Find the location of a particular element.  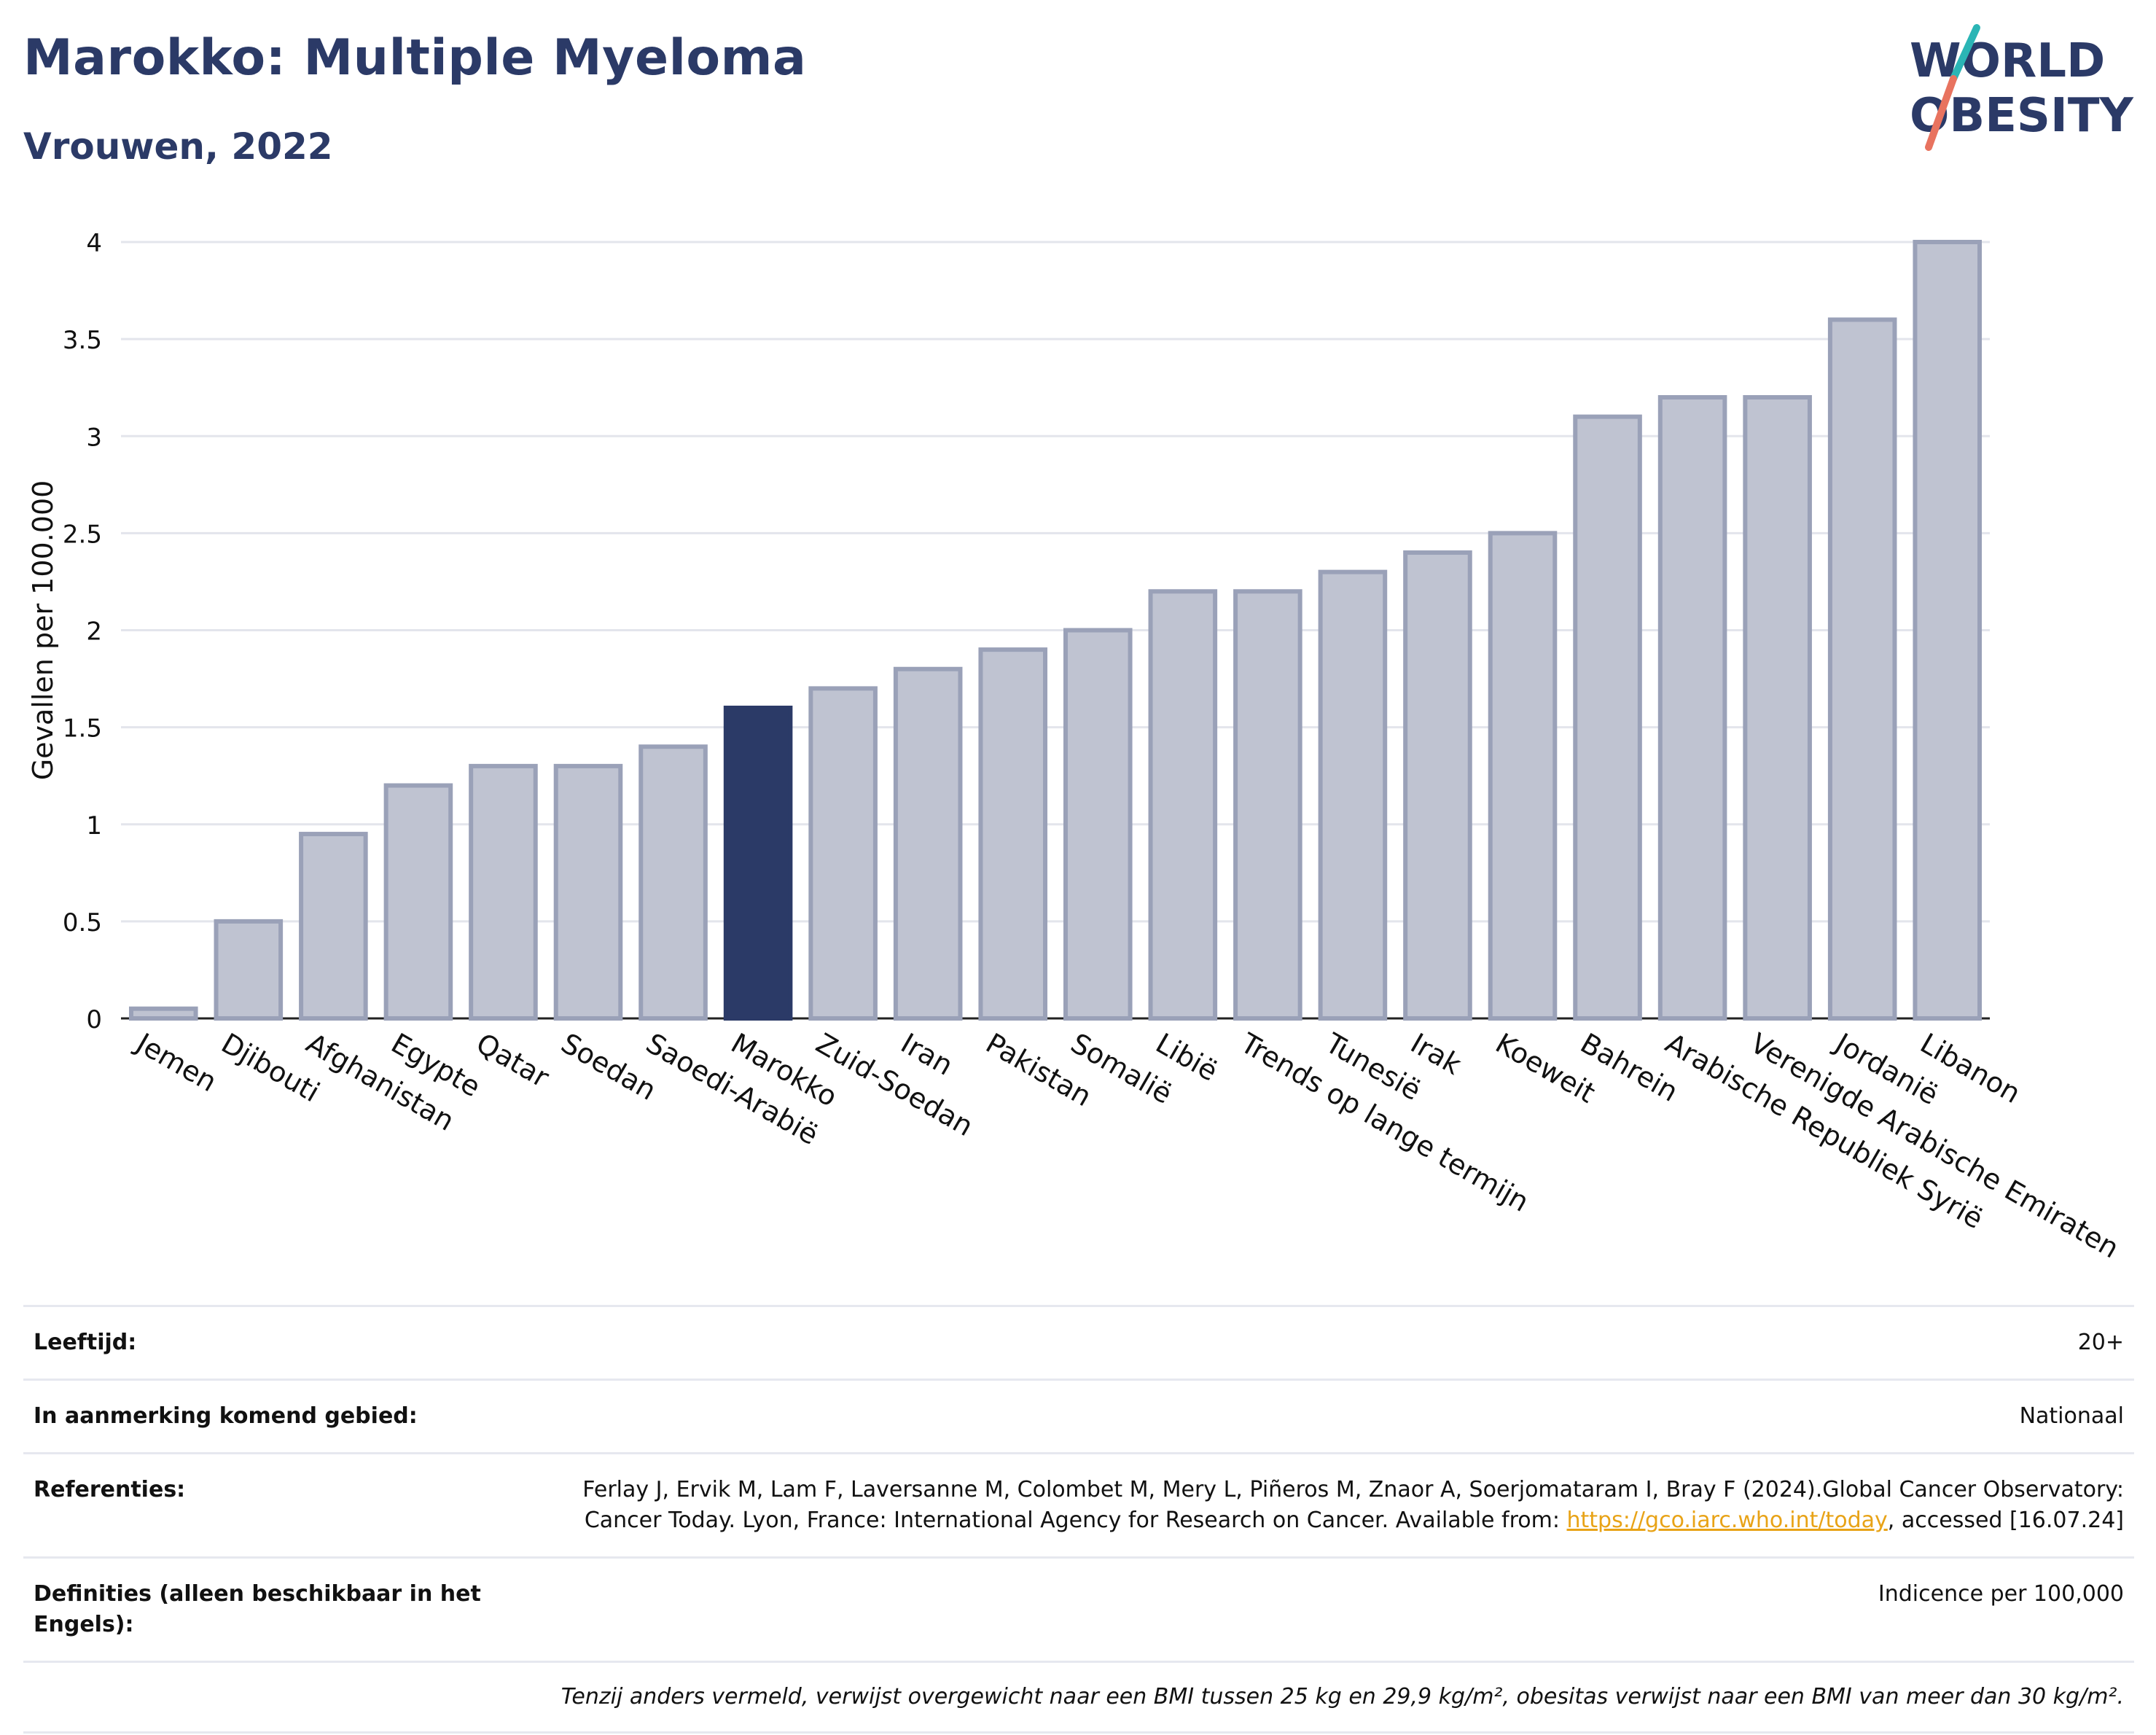

bar-libi- is located at coordinates (1183, 805).